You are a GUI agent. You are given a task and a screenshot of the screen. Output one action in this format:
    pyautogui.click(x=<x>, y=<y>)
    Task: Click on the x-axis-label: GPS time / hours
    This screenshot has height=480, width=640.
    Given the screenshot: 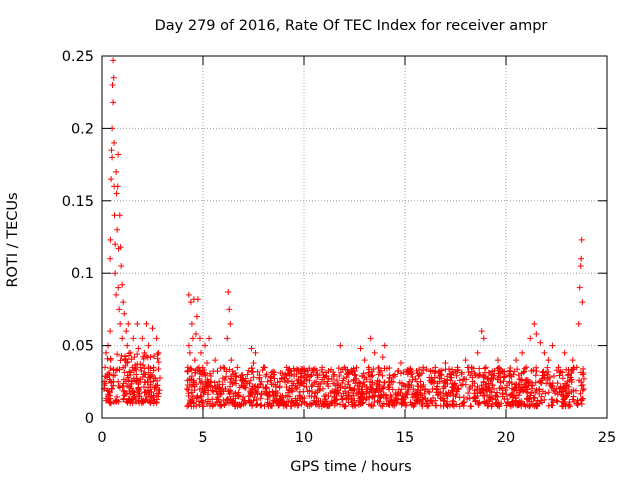 What is the action you would take?
    pyautogui.click(x=350, y=467)
    